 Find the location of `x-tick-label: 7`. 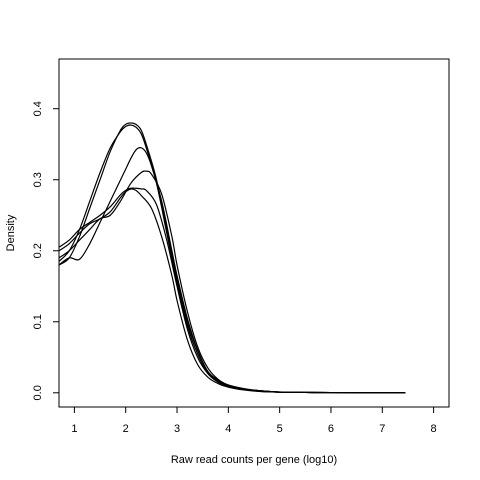

x-tick-label: 7 is located at coordinates (382, 429).